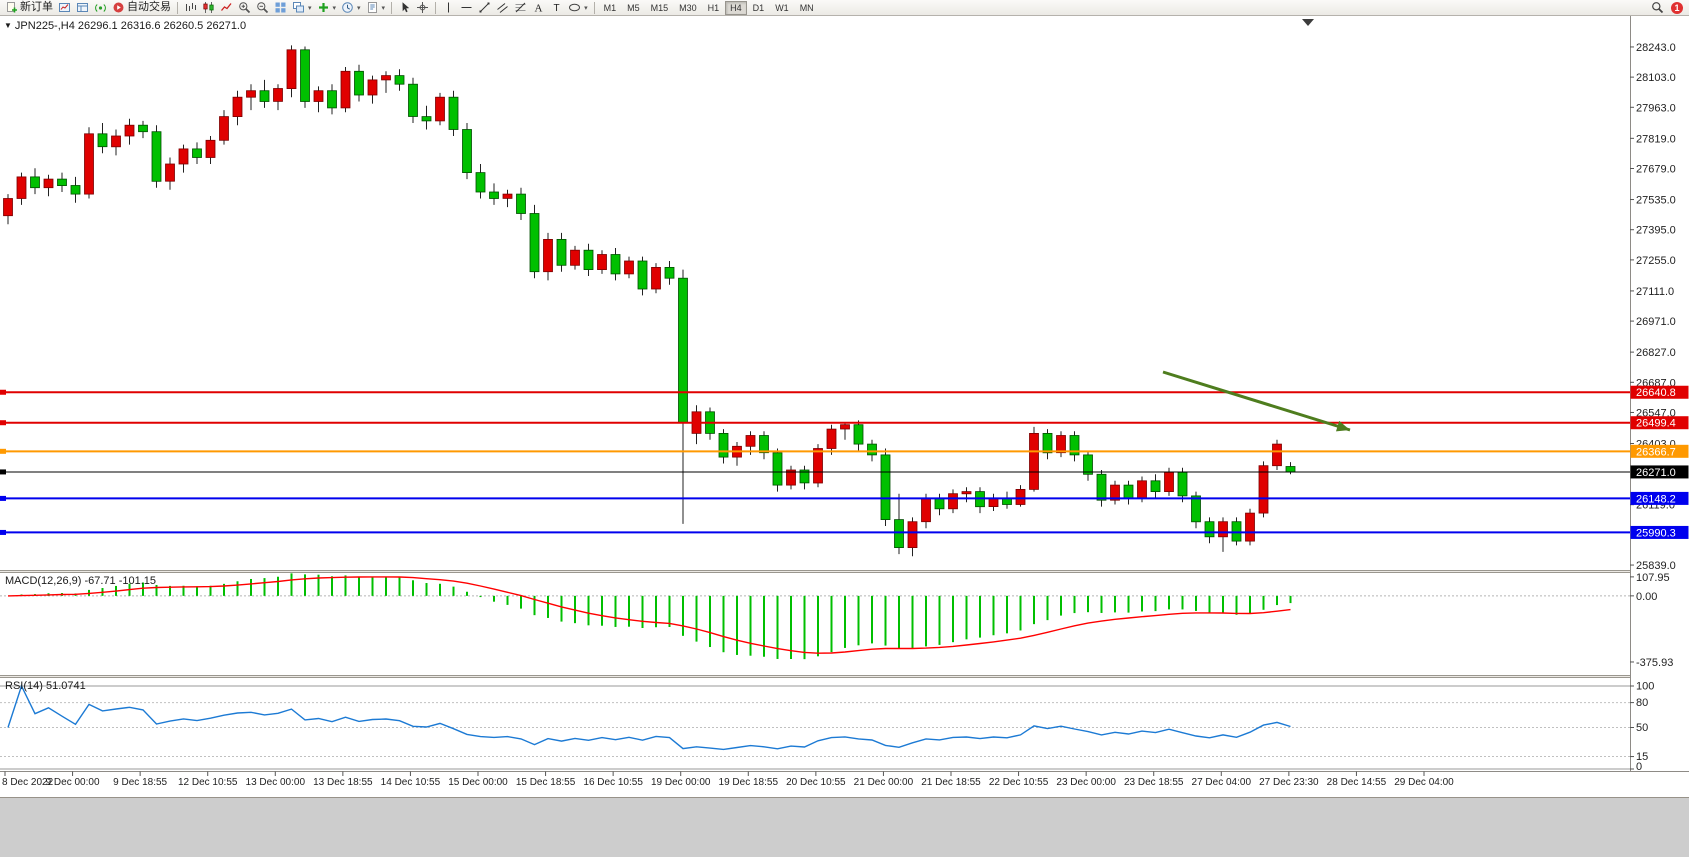 The width and height of the screenshot is (1689, 857). What do you see at coordinates (844, 827) in the screenshot?
I see `status-bar` at bounding box center [844, 827].